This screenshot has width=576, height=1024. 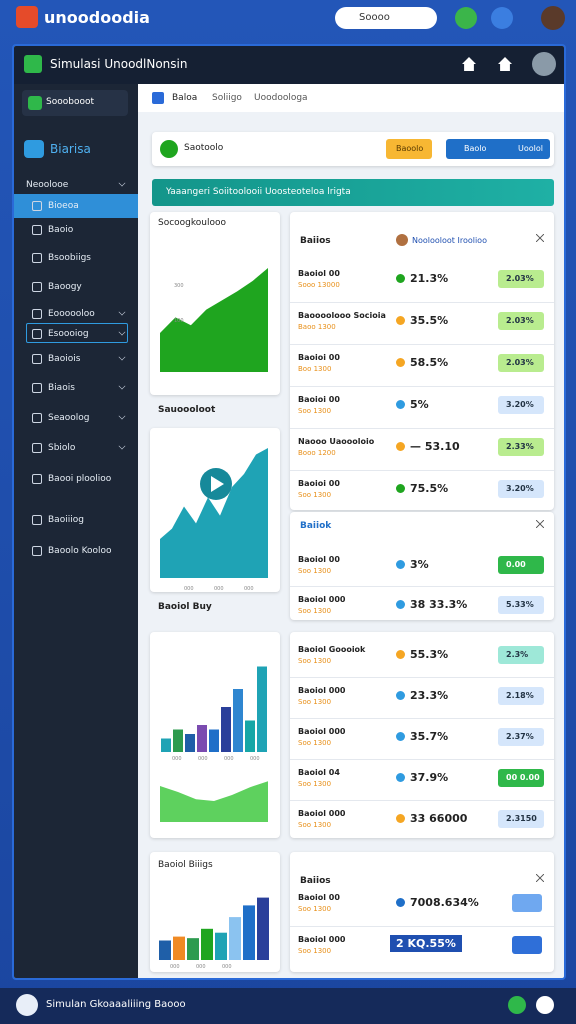 What do you see at coordinates (332, 649) in the screenshot?
I see `row-name: Baoiol Goooiok` at bounding box center [332, 649].